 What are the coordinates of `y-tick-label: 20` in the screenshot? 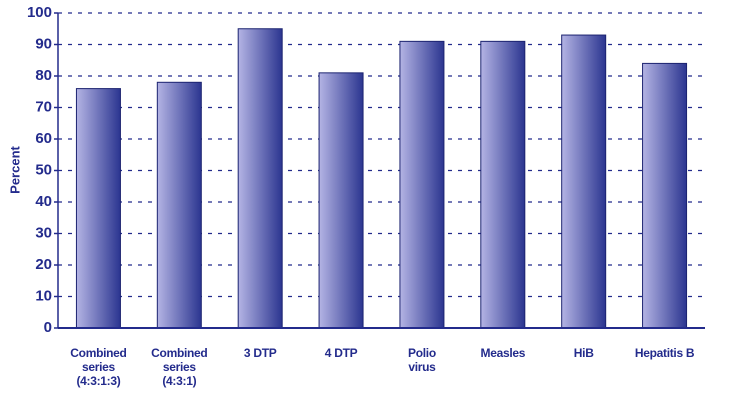 It's located at (43, 264).